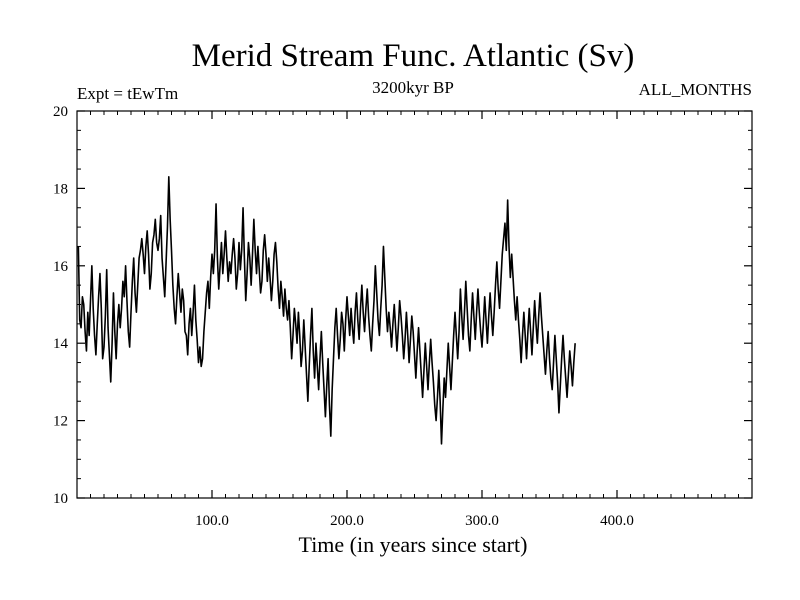  What do you see at coordinates (60, 422) in the screenshot?
I see `y-tick-label: 12` at bounding box center [60, 422].